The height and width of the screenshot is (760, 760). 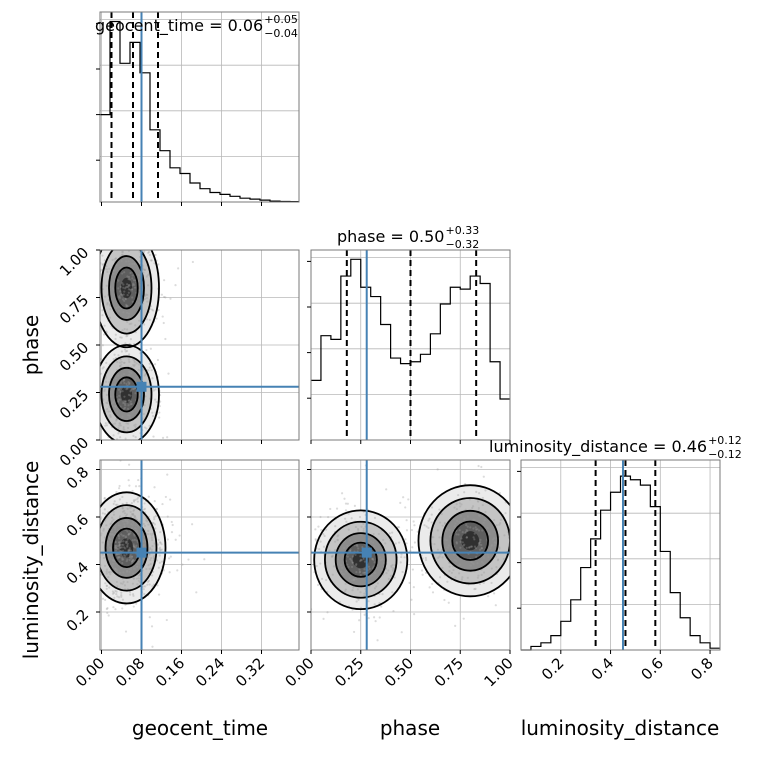 What do you see at coordinates (462, 244) in the screenshot?
I see `title-lower-error-phase: −0.32` at bounding box center [462, 244].